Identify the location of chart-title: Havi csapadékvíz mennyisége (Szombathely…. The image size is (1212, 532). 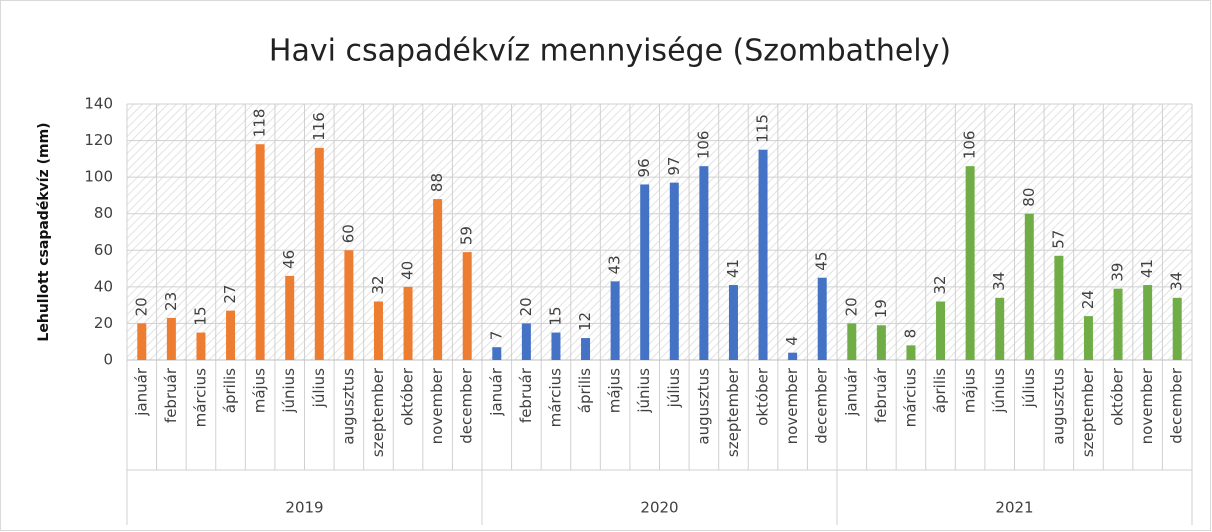
(610, 51).